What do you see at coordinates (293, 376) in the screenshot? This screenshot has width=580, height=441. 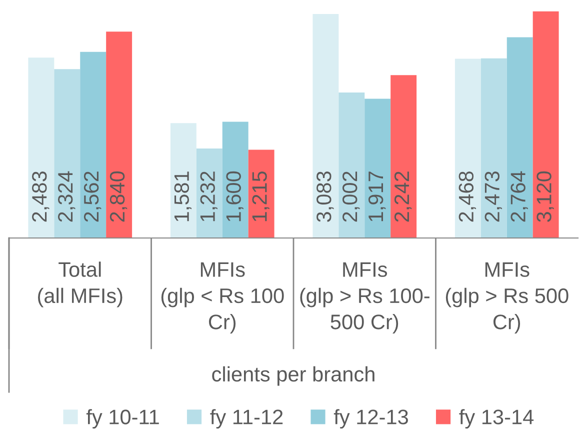 I see `x-axis-title: clients per branch` at bounding box center [293, 376].